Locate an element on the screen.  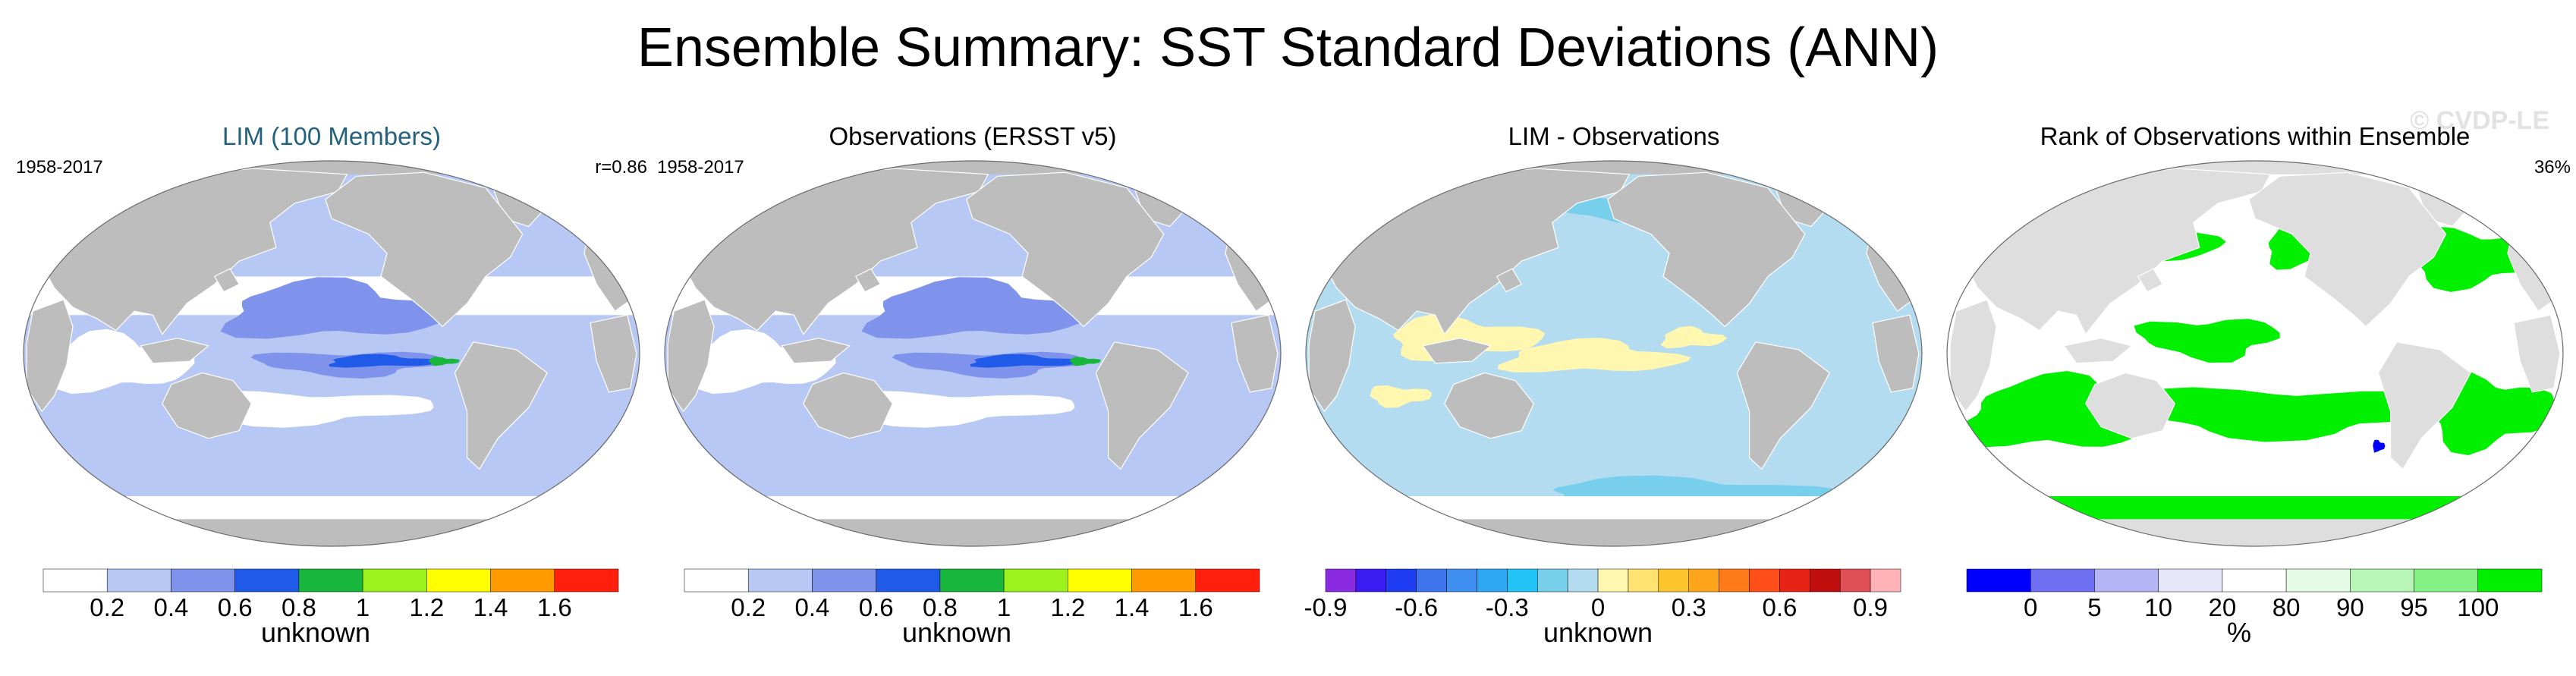
rank-high-south-atlantic is located at coordinates (2493, 413).